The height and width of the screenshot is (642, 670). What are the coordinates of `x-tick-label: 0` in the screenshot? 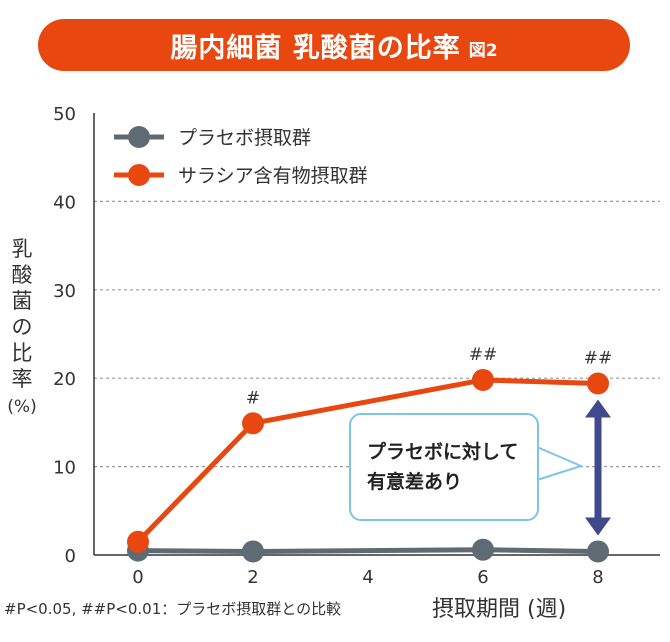 It's located at (137, 577).